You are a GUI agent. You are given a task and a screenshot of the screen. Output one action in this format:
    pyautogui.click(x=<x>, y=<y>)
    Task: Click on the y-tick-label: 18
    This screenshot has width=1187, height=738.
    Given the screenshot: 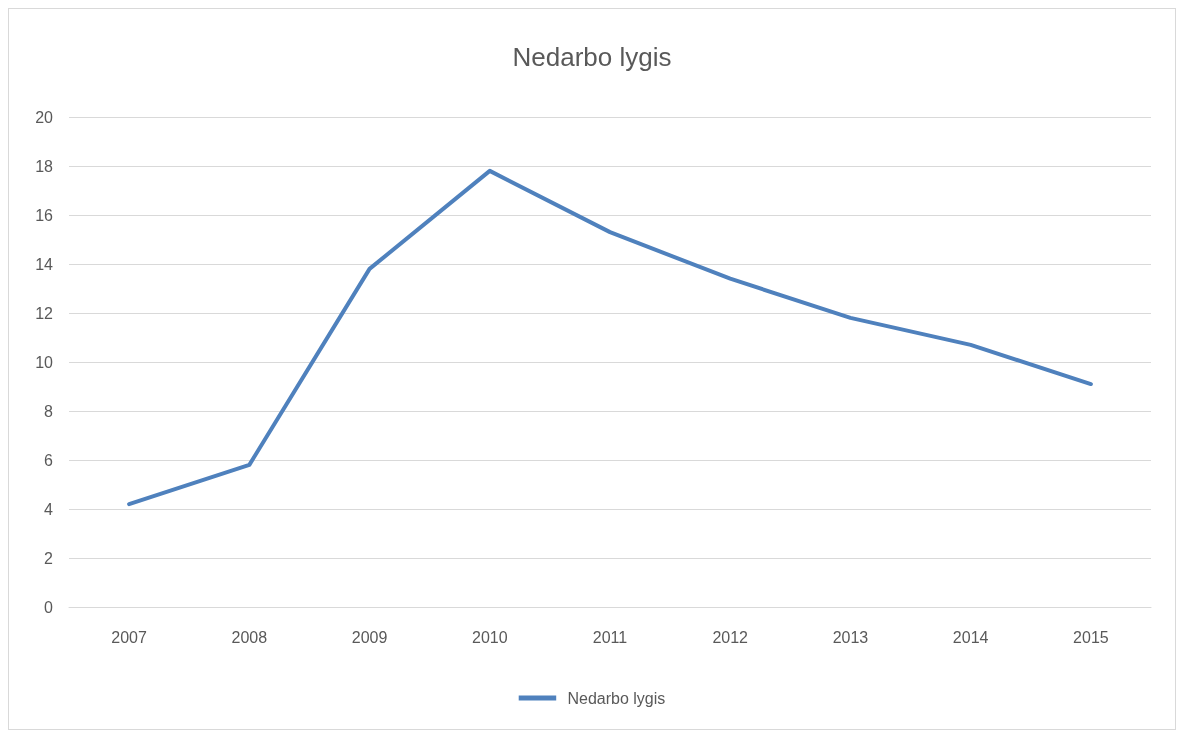 What is the action you would take?
    pyautogui.click(x=44, y=166)
    